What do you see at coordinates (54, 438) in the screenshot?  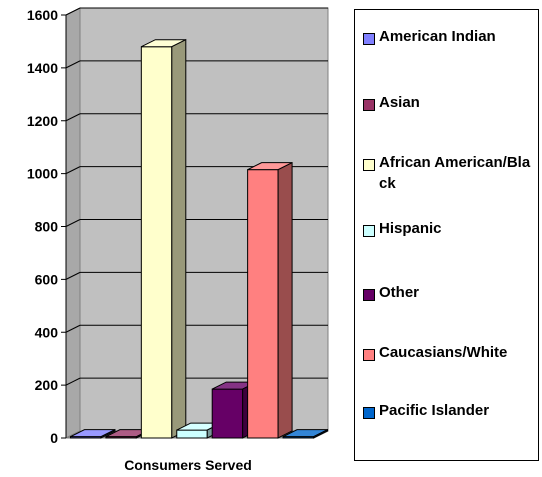 I see `y-tick-label: 0` at bounding box center [54, 438].